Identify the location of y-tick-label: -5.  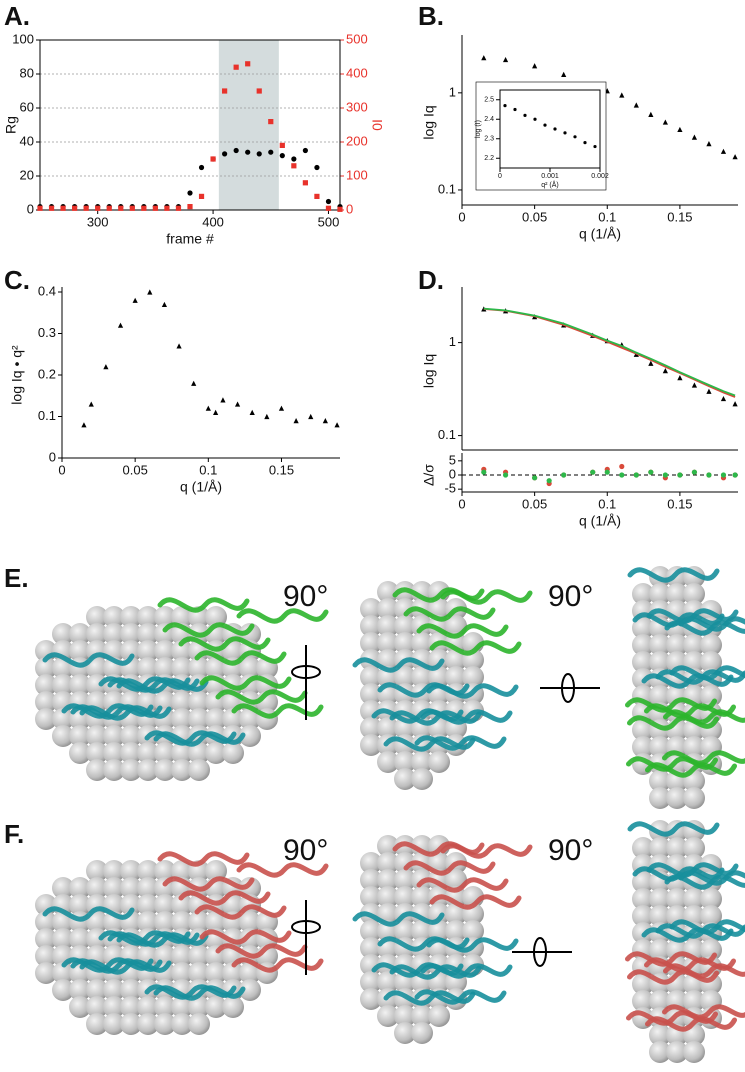
(450, 488).